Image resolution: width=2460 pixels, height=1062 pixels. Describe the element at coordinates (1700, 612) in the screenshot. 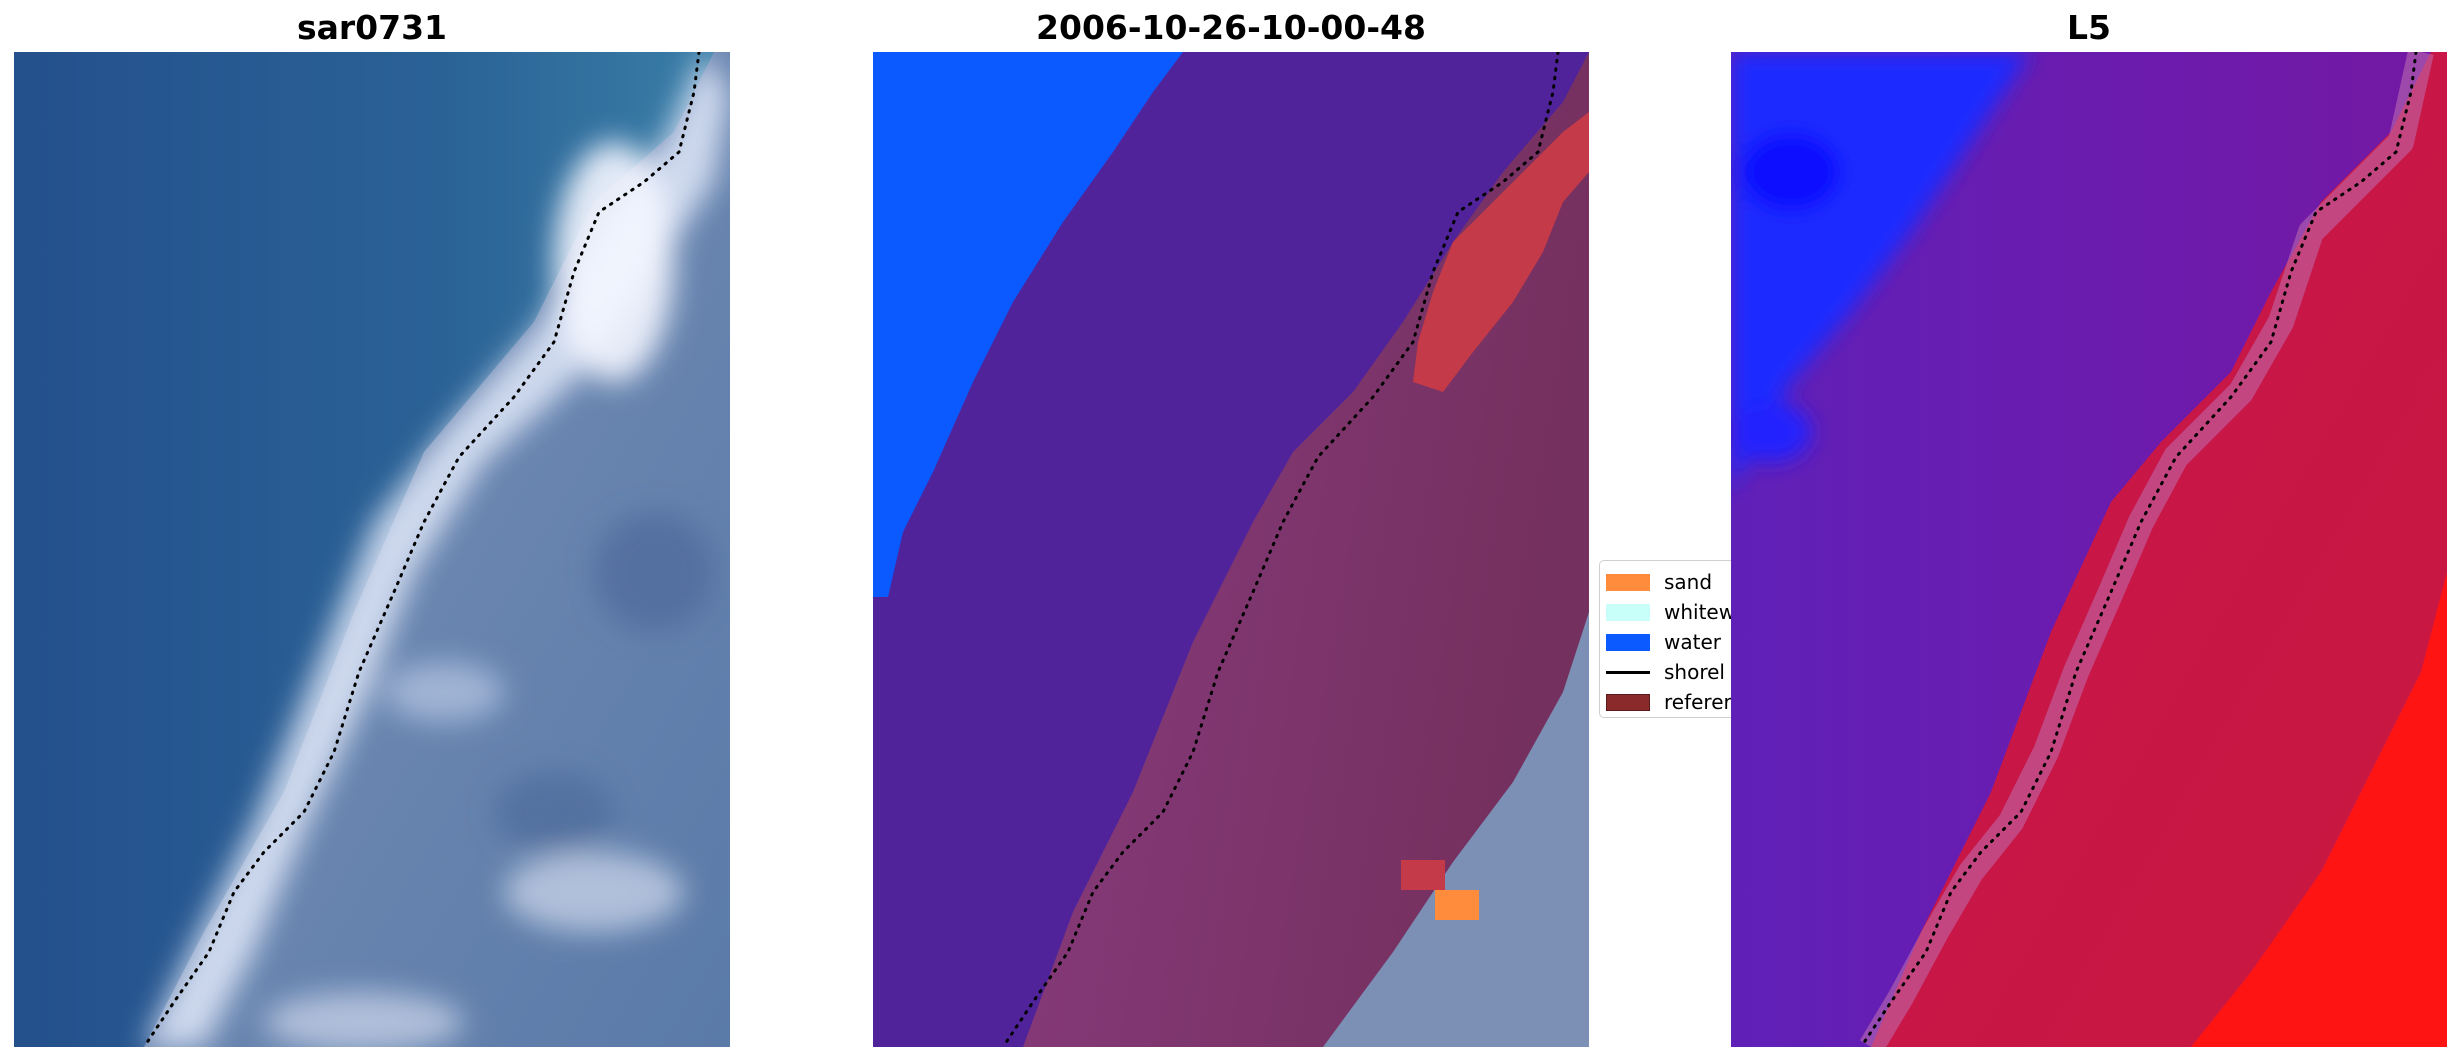

I see `legend-label-whitewater: whitew` at that location.